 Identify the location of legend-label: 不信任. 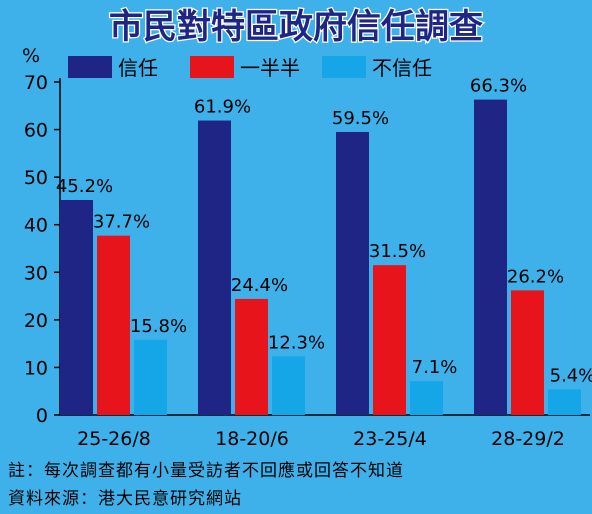
(402, 68).